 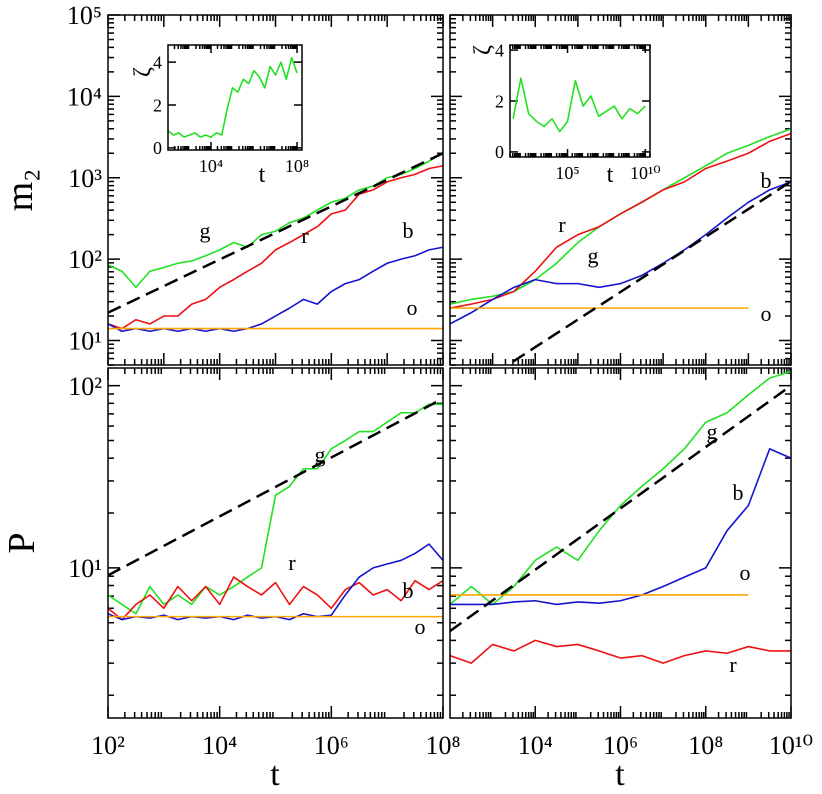 I want to click on x-tick-label: 10², so click(x=108, y=745).